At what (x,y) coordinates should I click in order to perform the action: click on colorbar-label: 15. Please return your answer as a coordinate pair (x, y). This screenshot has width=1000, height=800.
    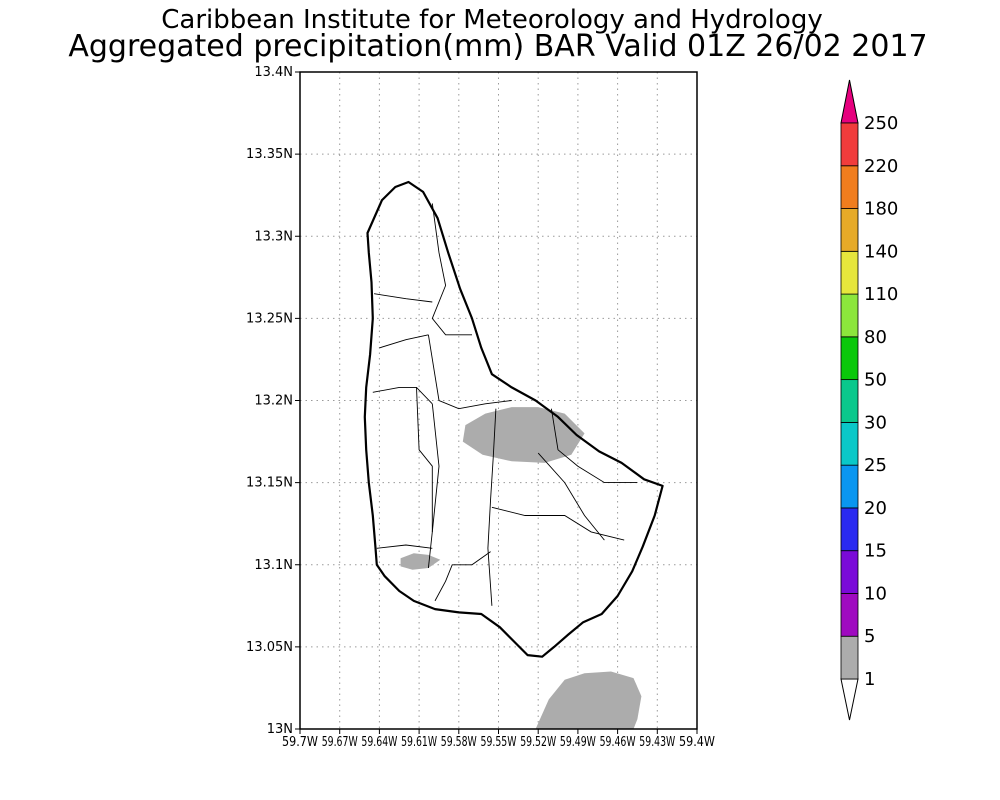
    Looking at the image, I should click on (875, 551).